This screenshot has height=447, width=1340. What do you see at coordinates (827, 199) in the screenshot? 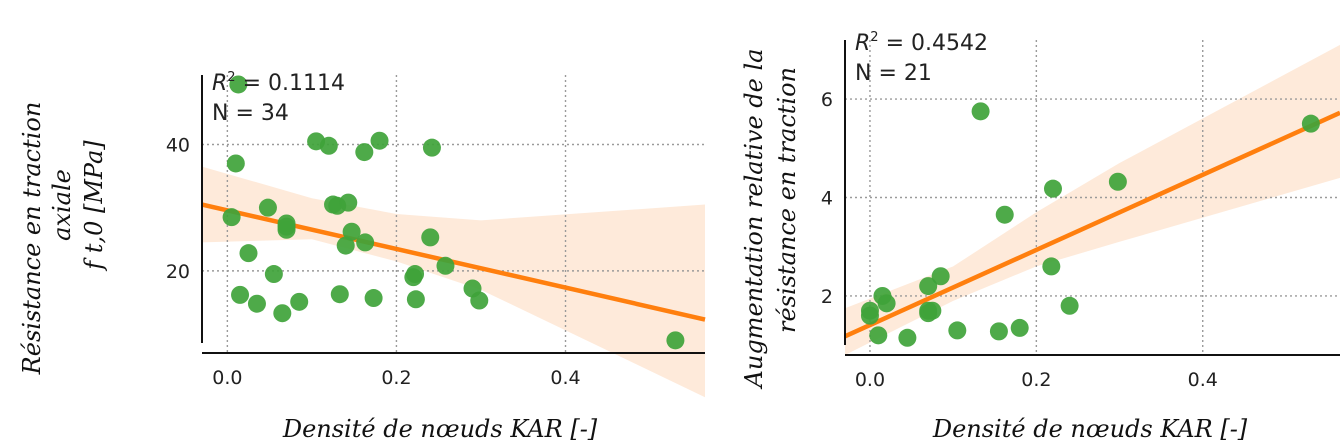
I see `y-tick-label: 4` at bounding box center [827, 199].